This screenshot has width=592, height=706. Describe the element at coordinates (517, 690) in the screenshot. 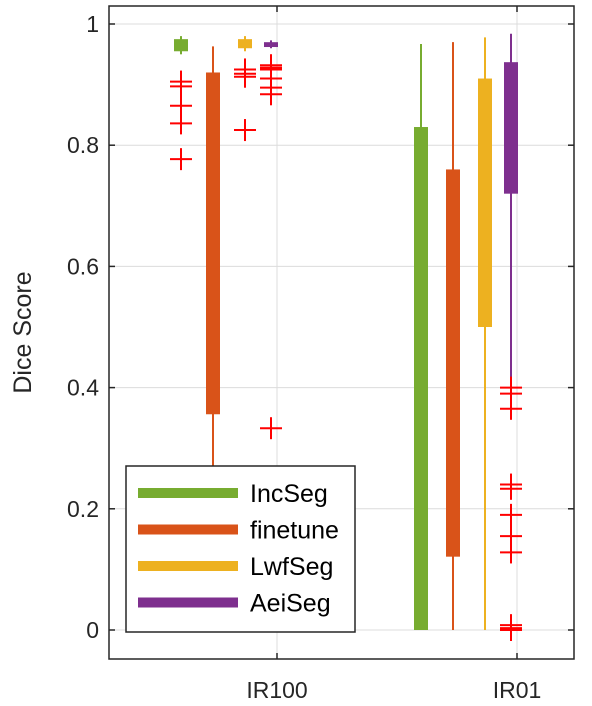

I see `x-tick-label: IR01` at that location.